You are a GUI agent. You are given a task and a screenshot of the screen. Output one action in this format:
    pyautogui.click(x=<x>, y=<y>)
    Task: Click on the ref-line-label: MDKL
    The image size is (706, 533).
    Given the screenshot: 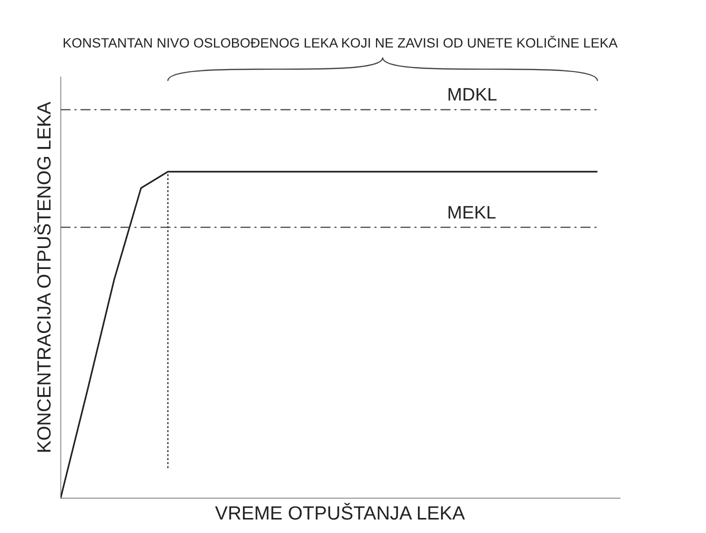 What is the action you would take?
    pyautogui.click(x=472, y=94)
    